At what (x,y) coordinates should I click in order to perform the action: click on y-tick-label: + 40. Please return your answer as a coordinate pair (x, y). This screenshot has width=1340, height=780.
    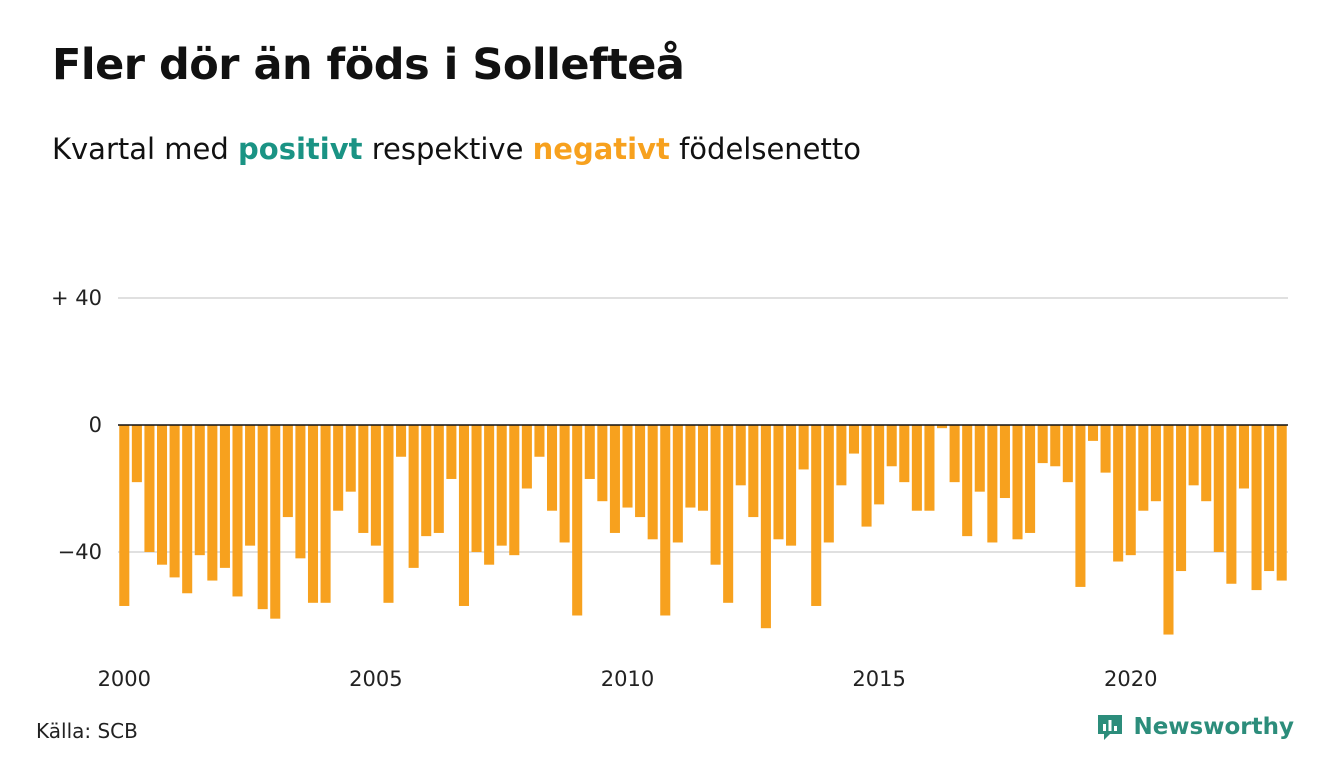
    Looking at the image, I should click on (76, 298).